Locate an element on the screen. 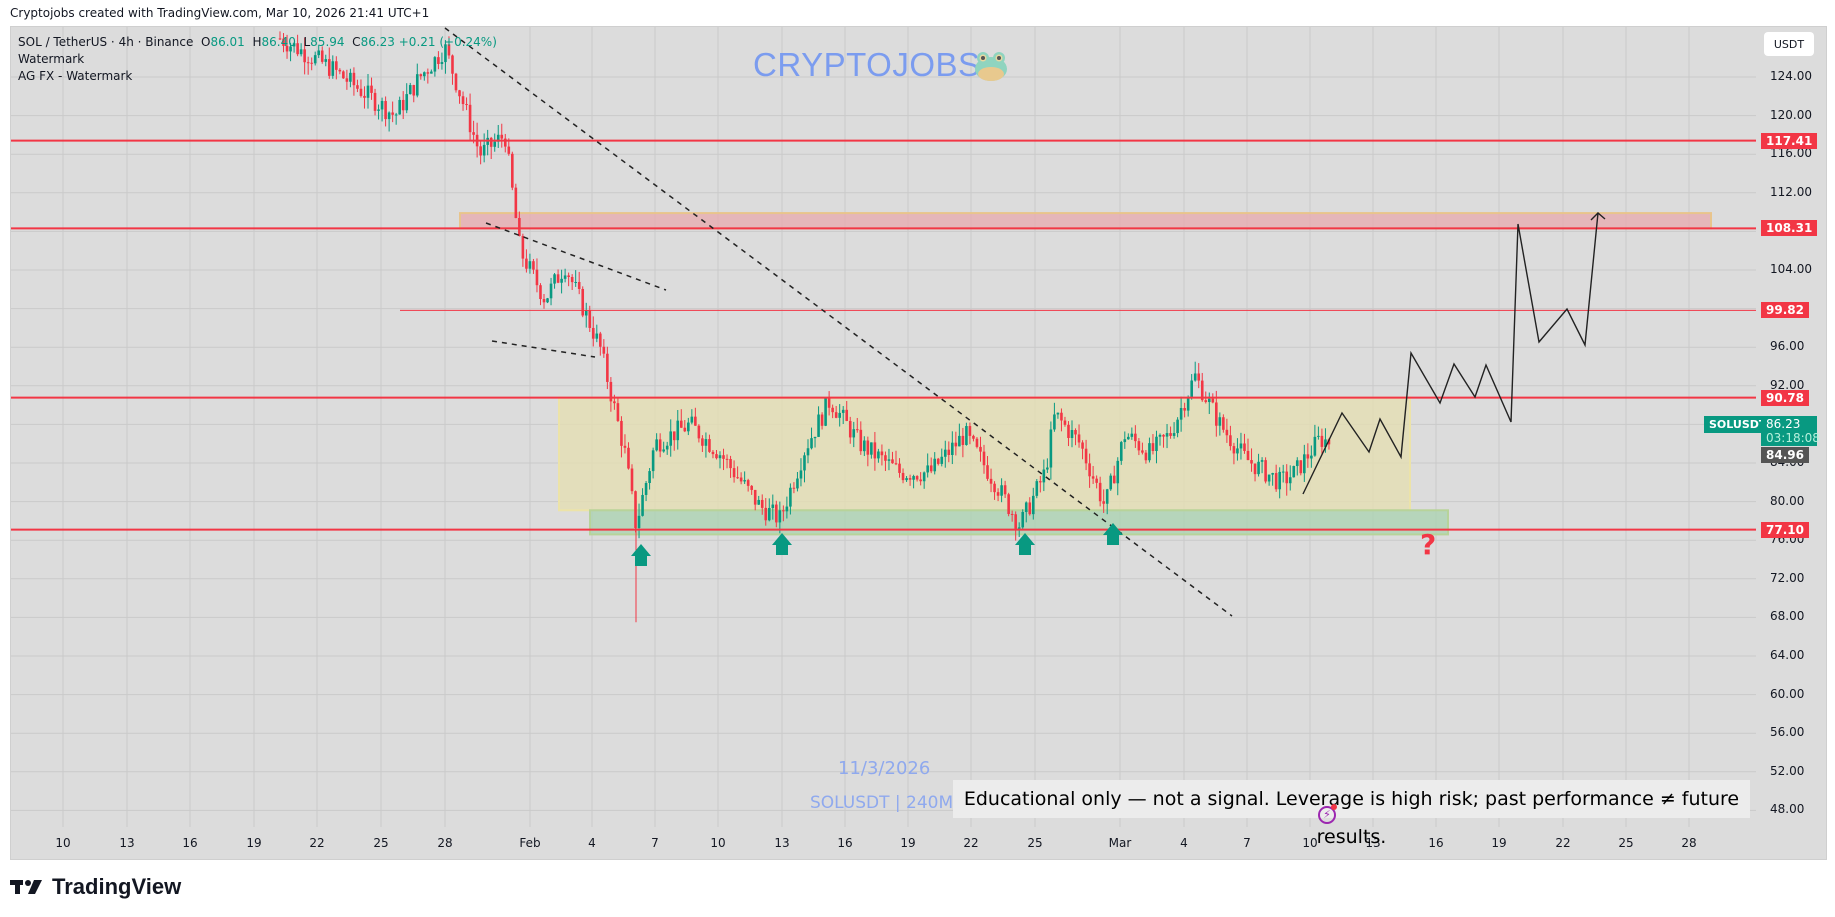 The height and width of the screenshot is (917, 1835). level-price-label: 77.10 is located at coordinates (1785, 529).